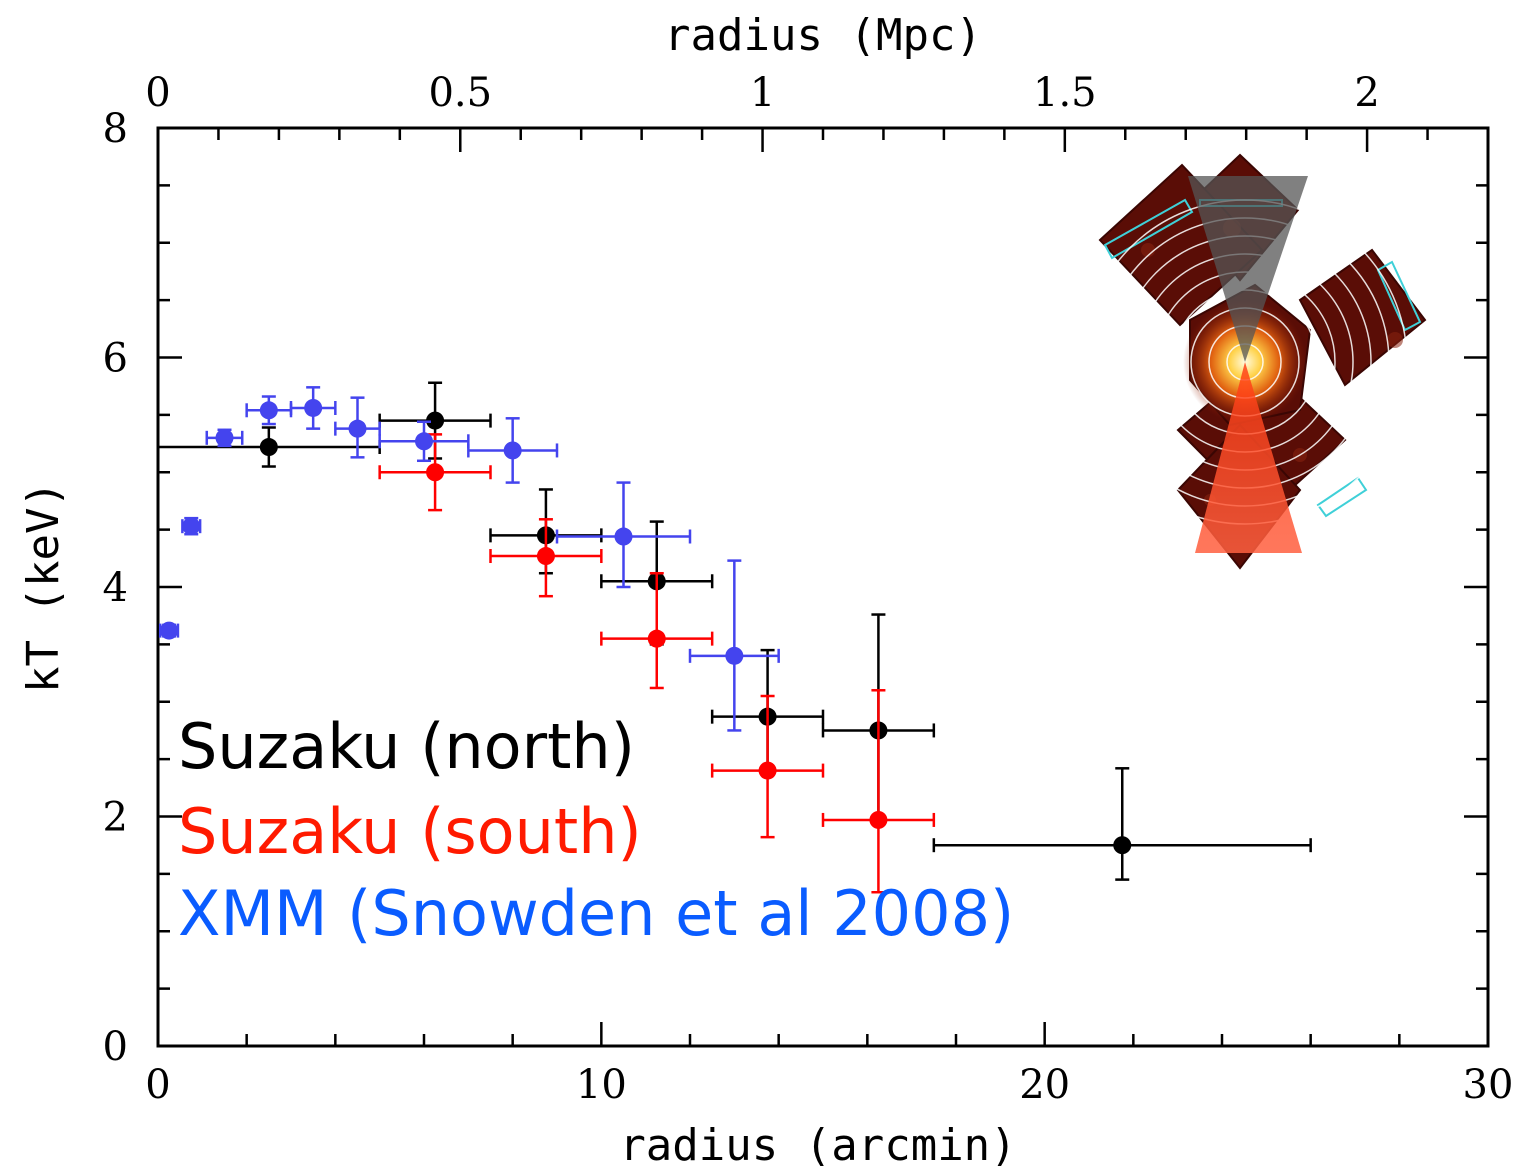  Describe the element at coordinates (1248, 457) in the screenshot. I see `south-sector-wedge` at that location.